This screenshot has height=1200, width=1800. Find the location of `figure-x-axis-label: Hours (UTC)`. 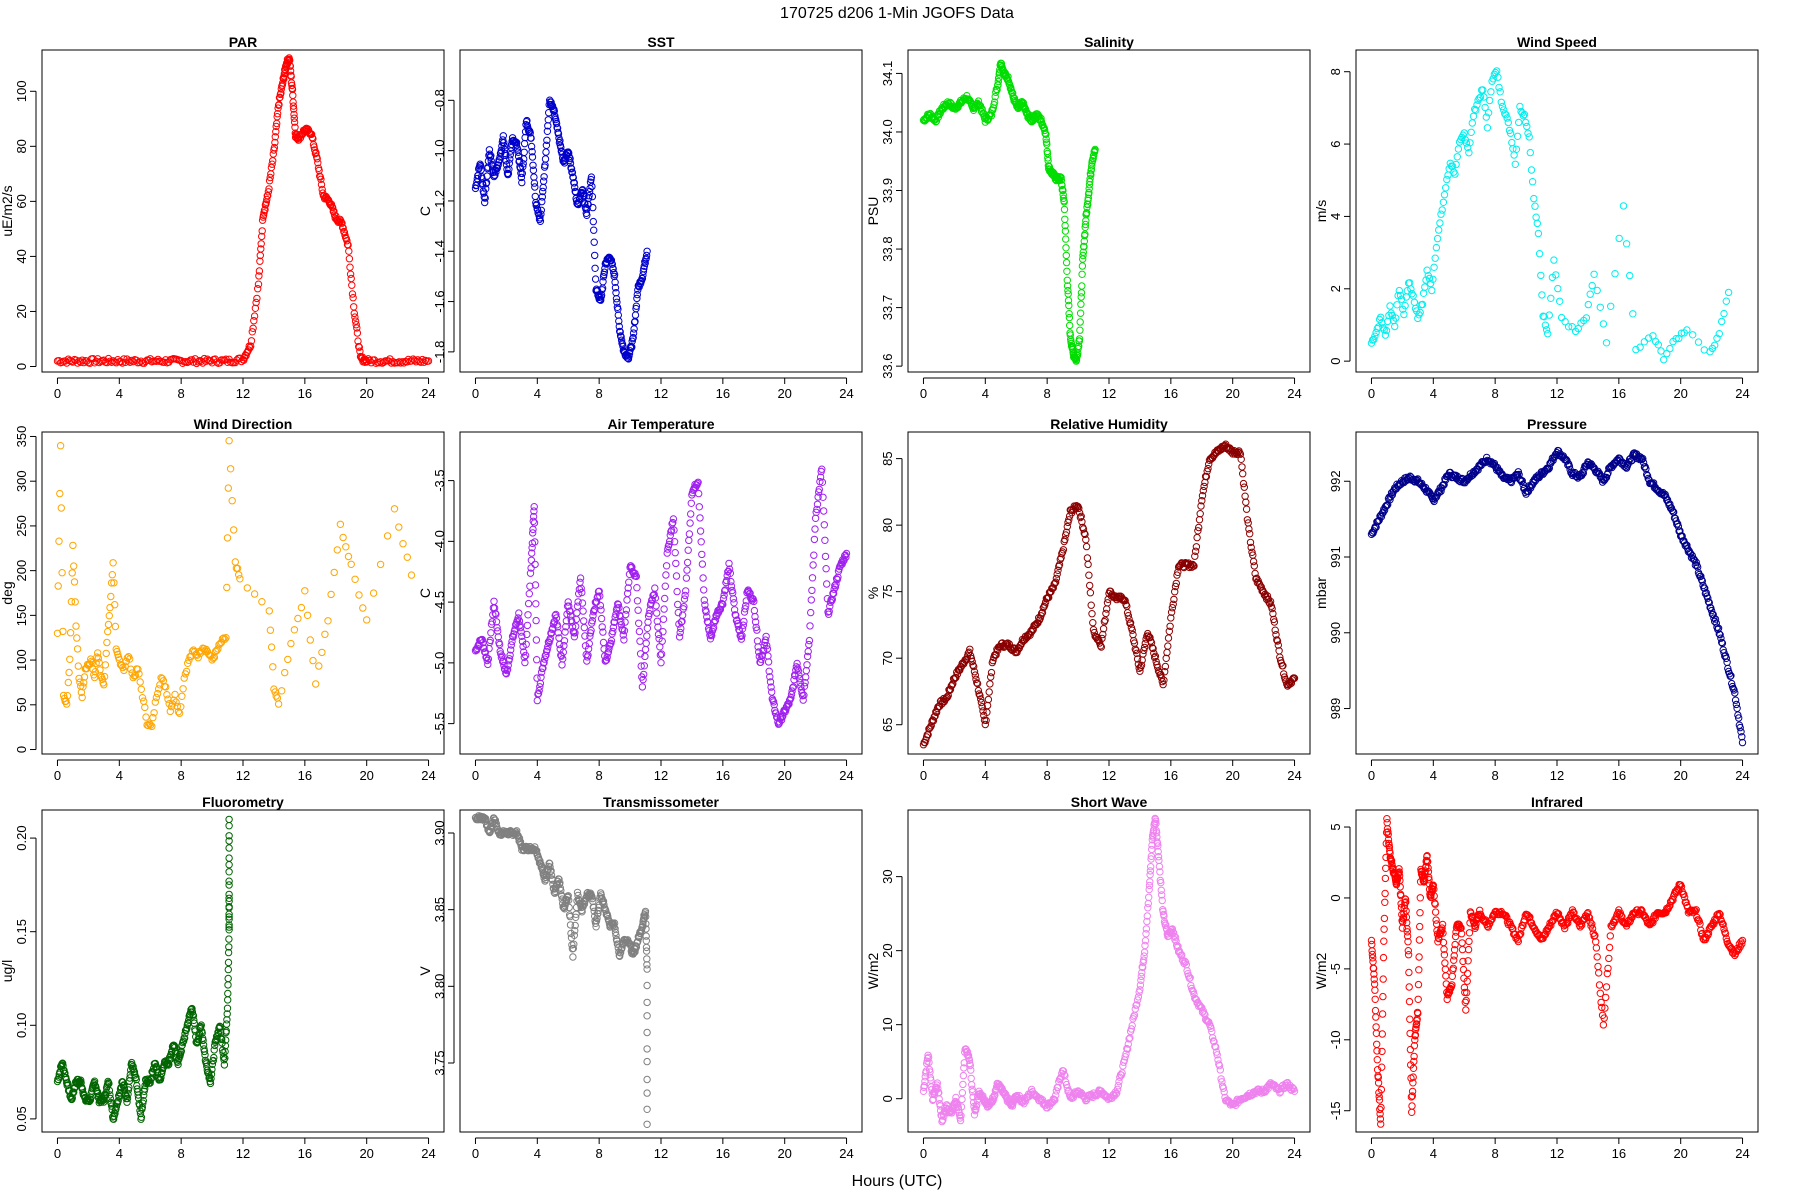

figure-x-axis-label: Hours (UTC) is located at coordinates (897, 1181).